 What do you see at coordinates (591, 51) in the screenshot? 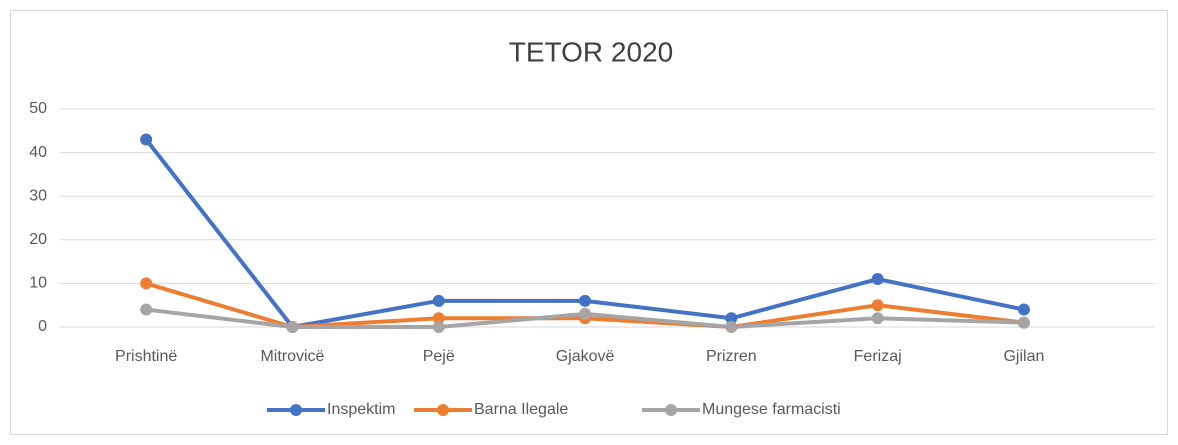
I see `chart-title: TETOR 2020` at bounding box center [591, 51].